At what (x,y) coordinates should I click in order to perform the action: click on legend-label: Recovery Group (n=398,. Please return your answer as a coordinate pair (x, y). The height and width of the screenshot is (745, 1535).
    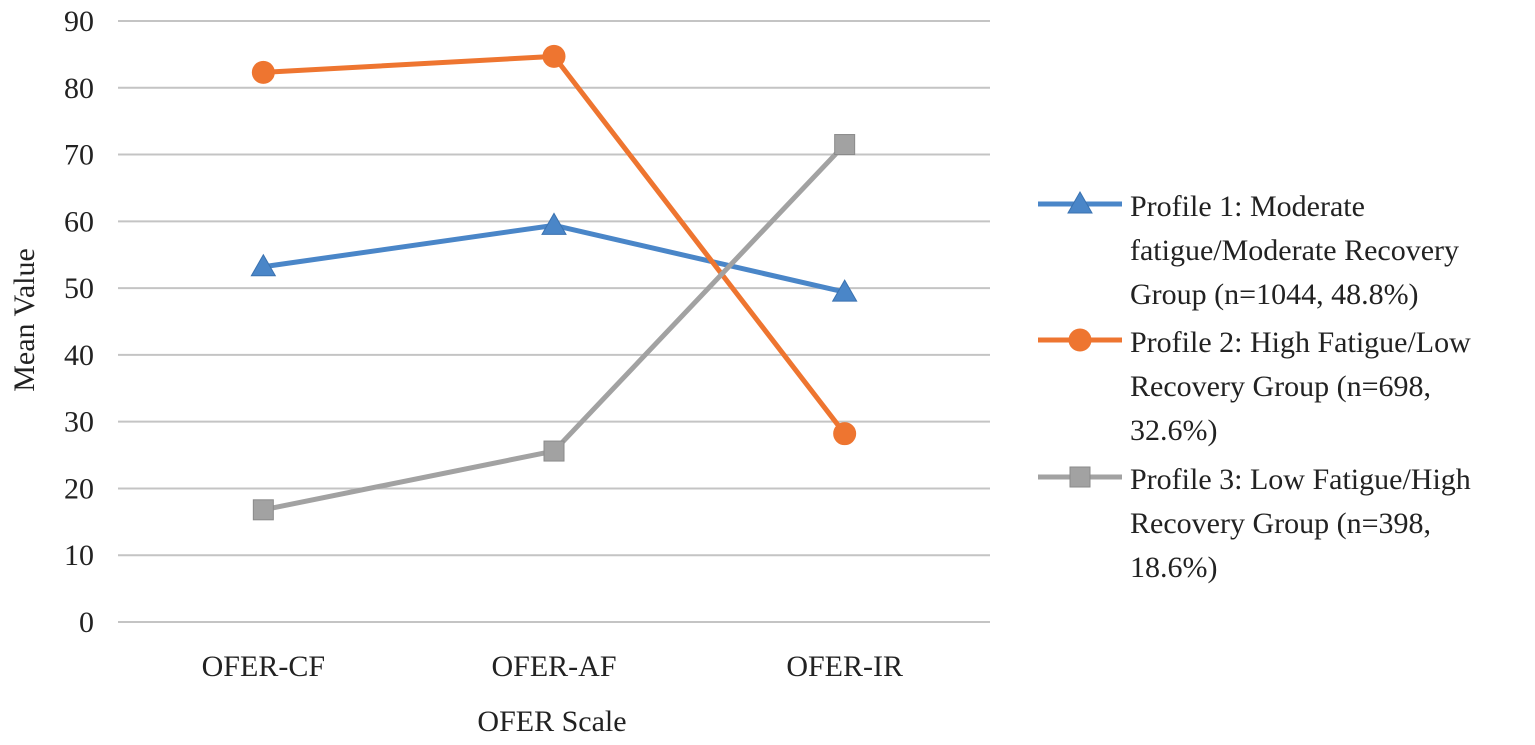
    Looking at the image, I should click on (1280, 523).